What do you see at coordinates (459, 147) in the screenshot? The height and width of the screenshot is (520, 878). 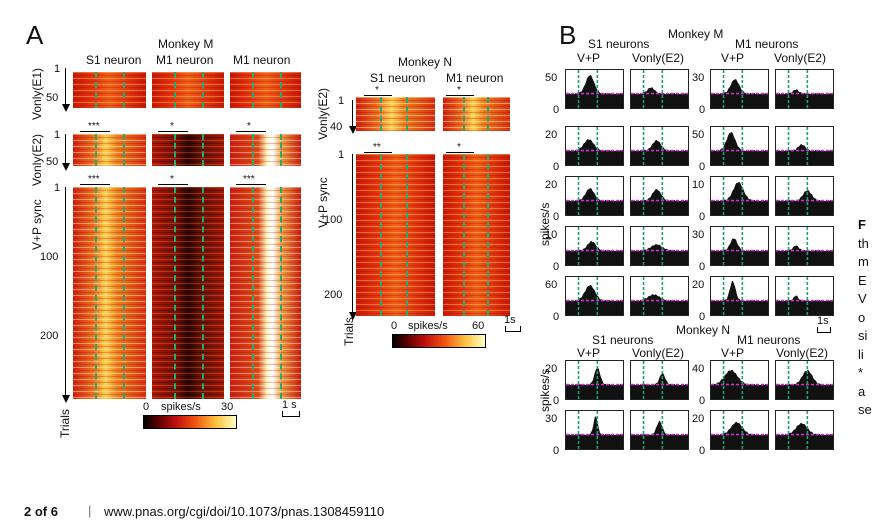 I see `sig-n-sync-m1: *` at bounding box center [459, 147].